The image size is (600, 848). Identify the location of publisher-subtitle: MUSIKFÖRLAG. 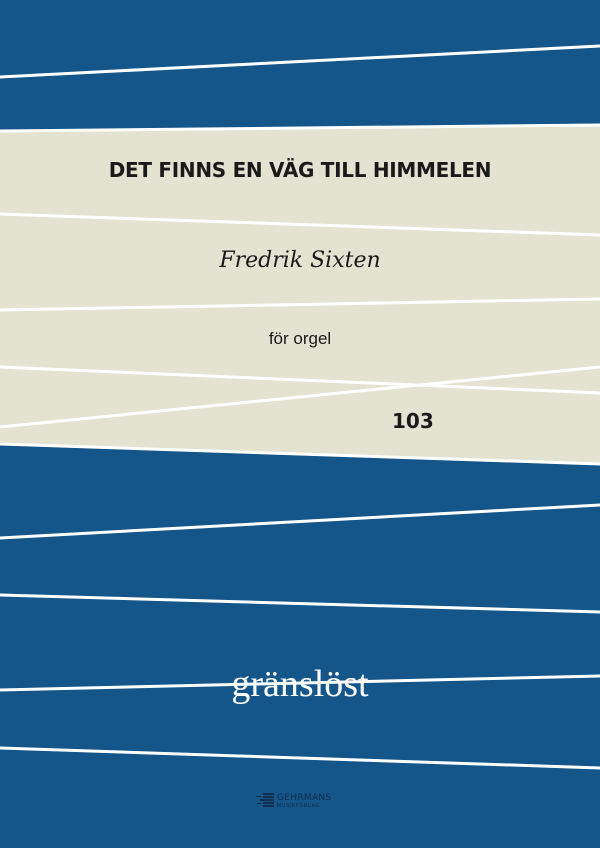
(298, 805).